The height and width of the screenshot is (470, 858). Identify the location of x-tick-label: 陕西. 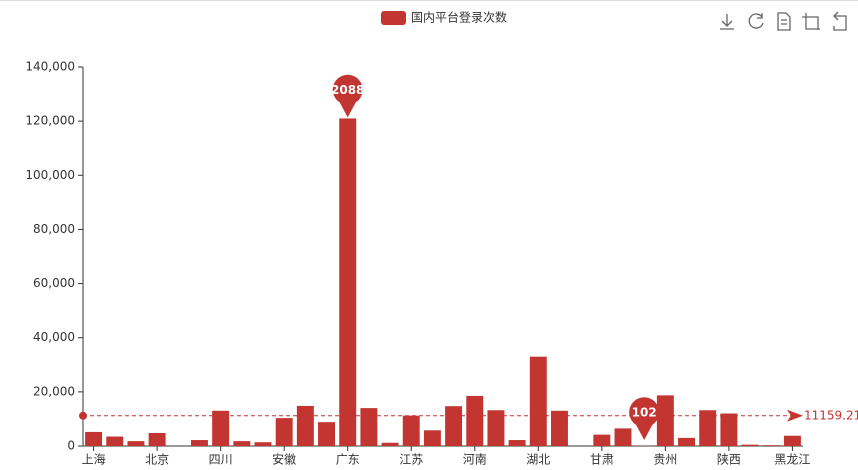
(729, 459).